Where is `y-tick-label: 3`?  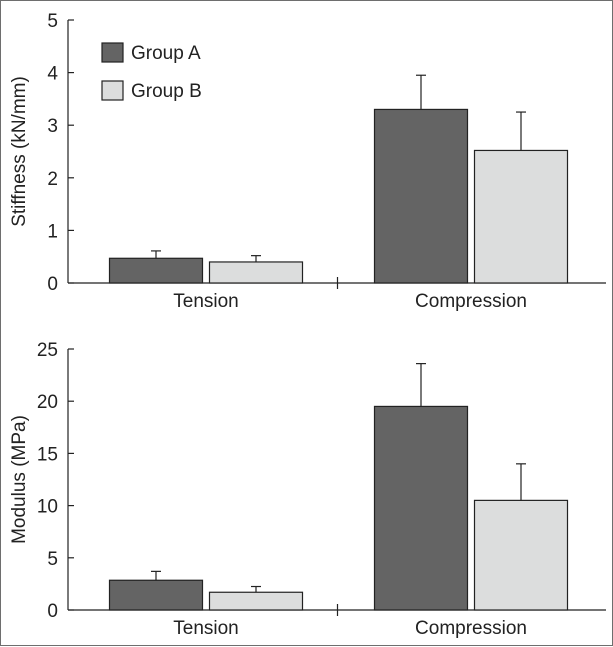
y-tick-label: 3 is located at coordinates (52, 126).